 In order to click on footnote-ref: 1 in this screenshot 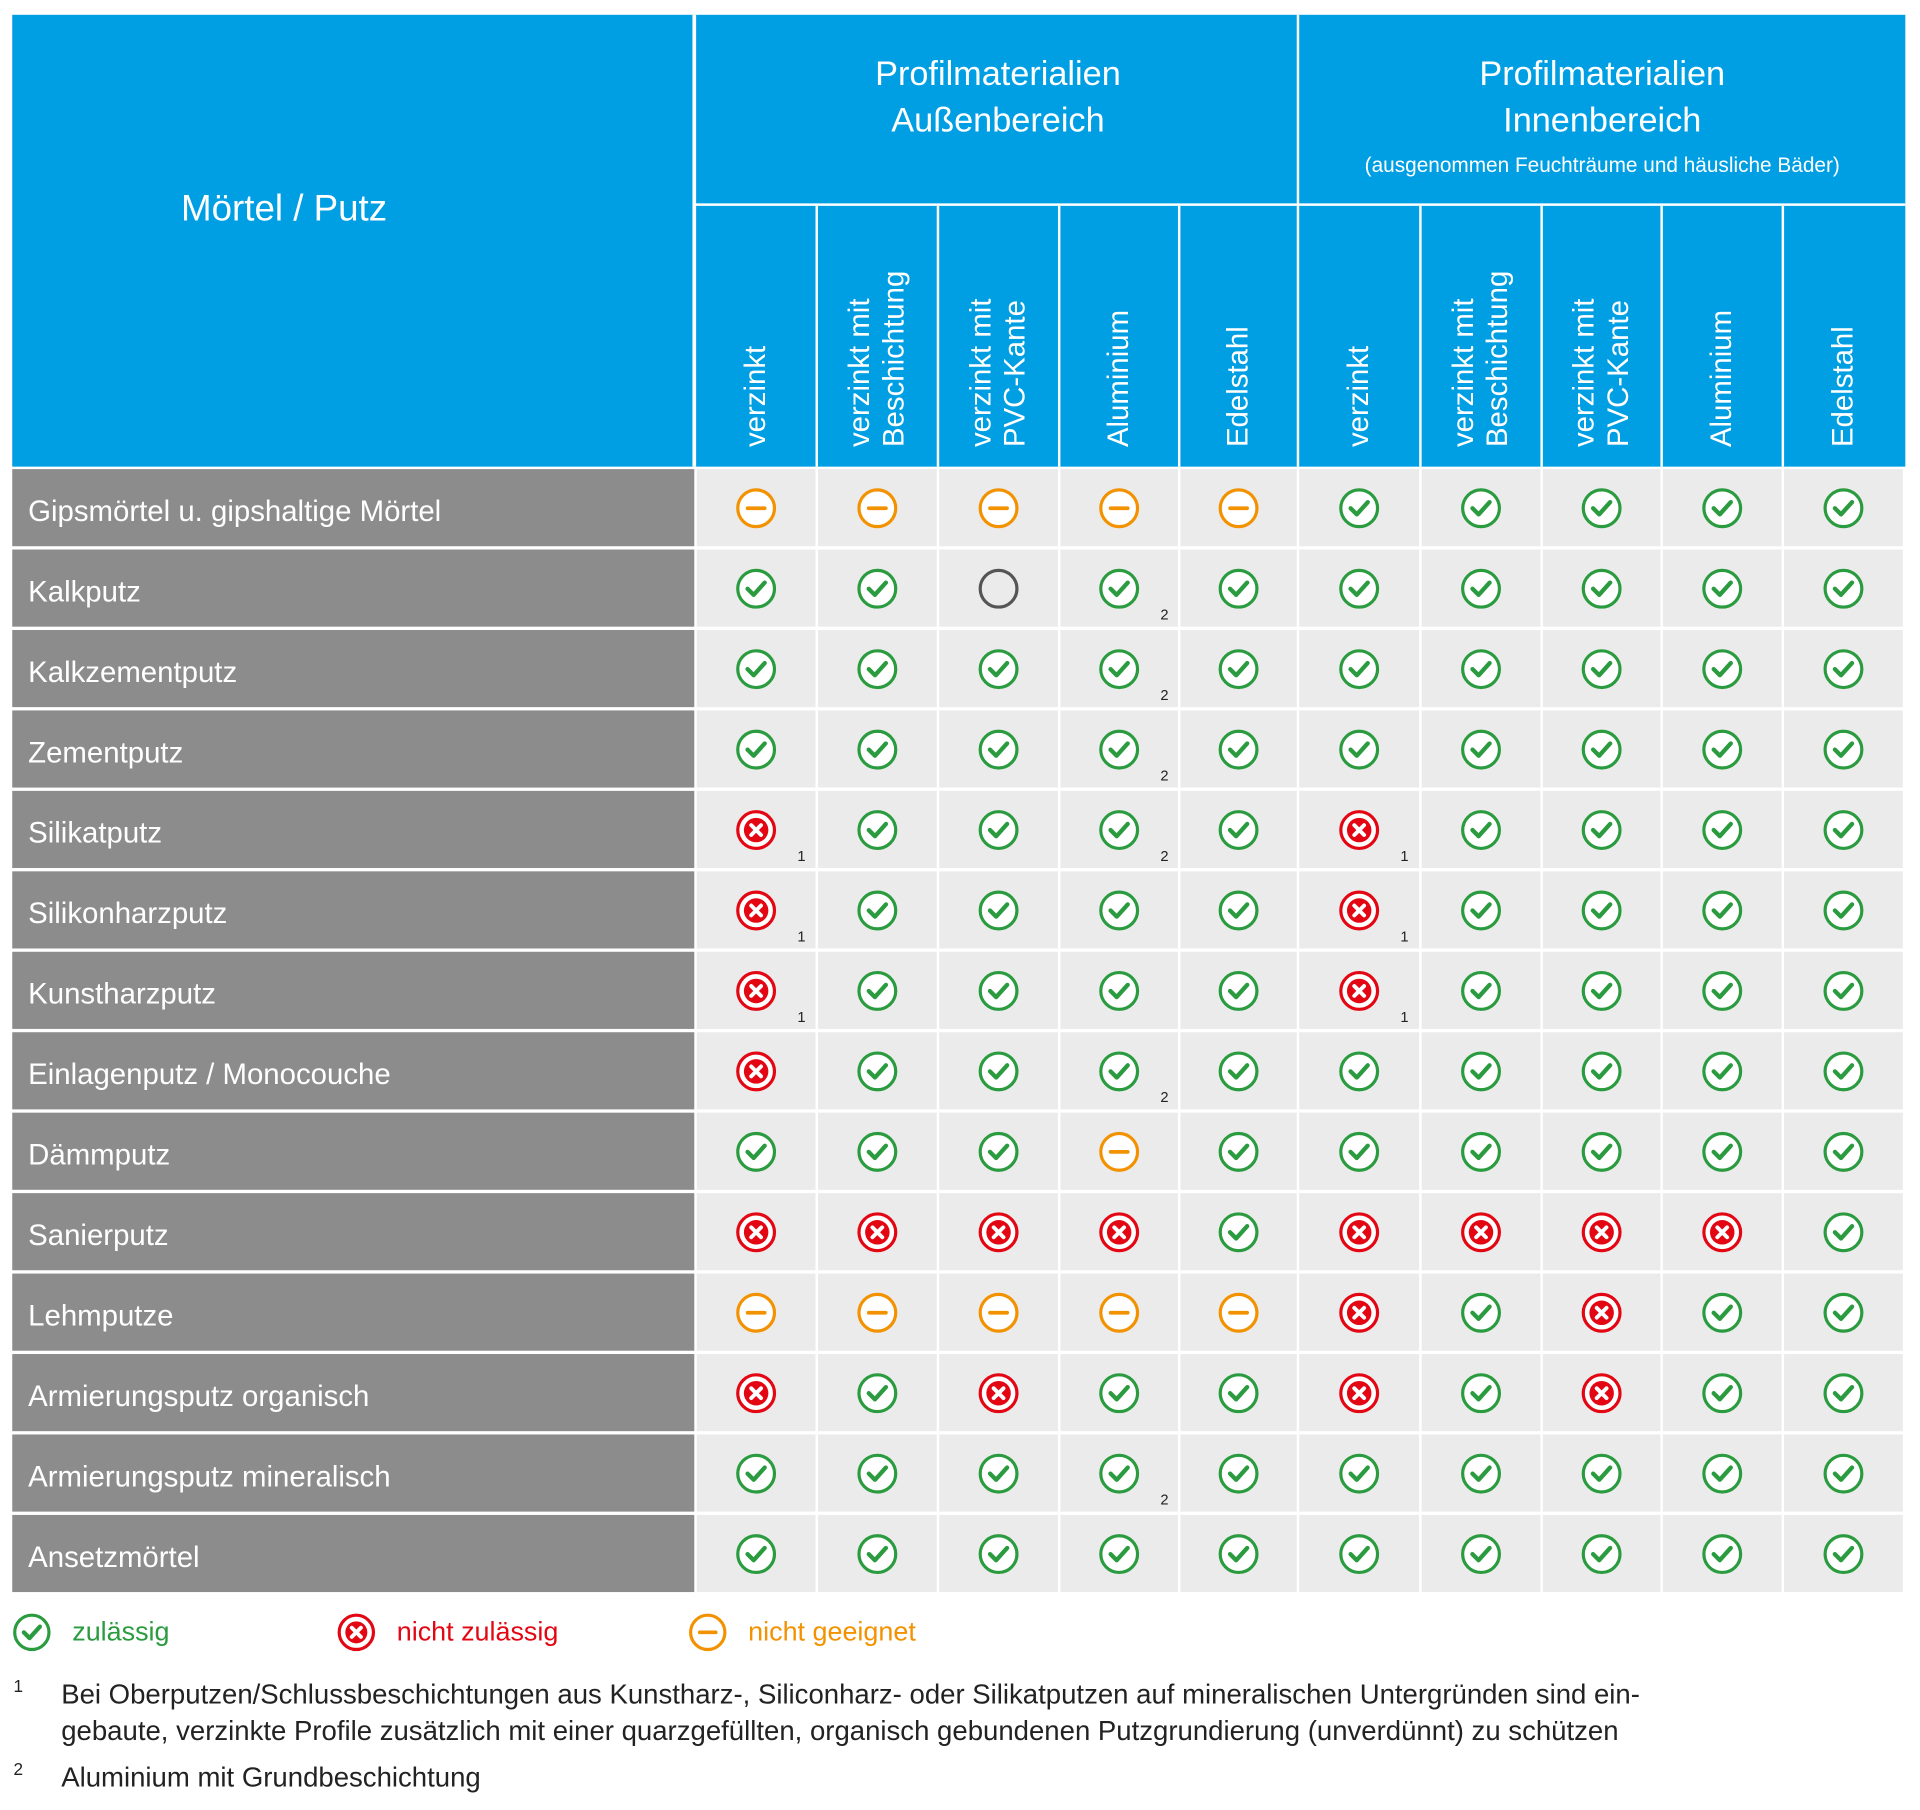, I will do `click(1404, 937)`.